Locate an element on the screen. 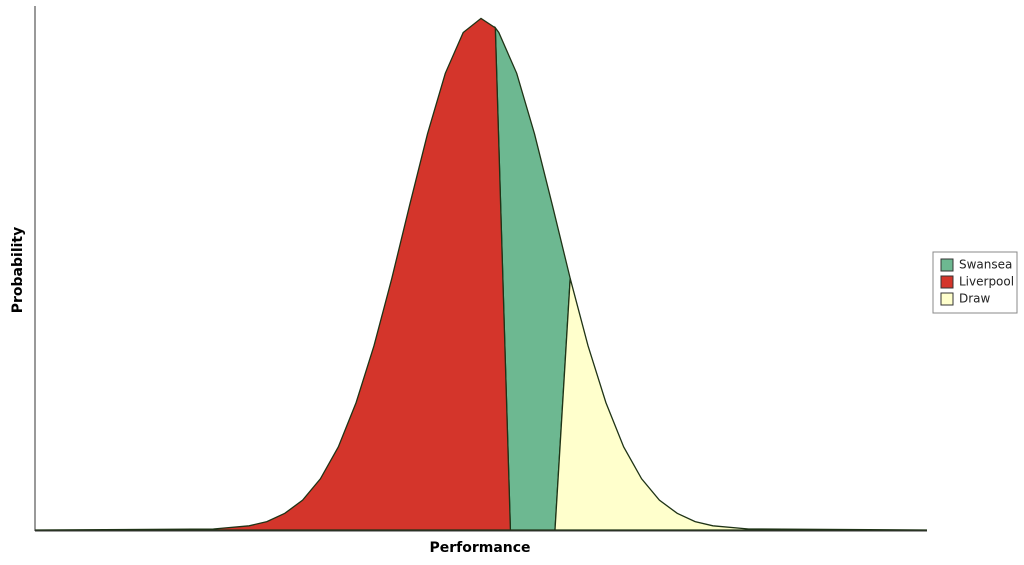  legend-label: Liverpool is located at coordinates (986, 282).